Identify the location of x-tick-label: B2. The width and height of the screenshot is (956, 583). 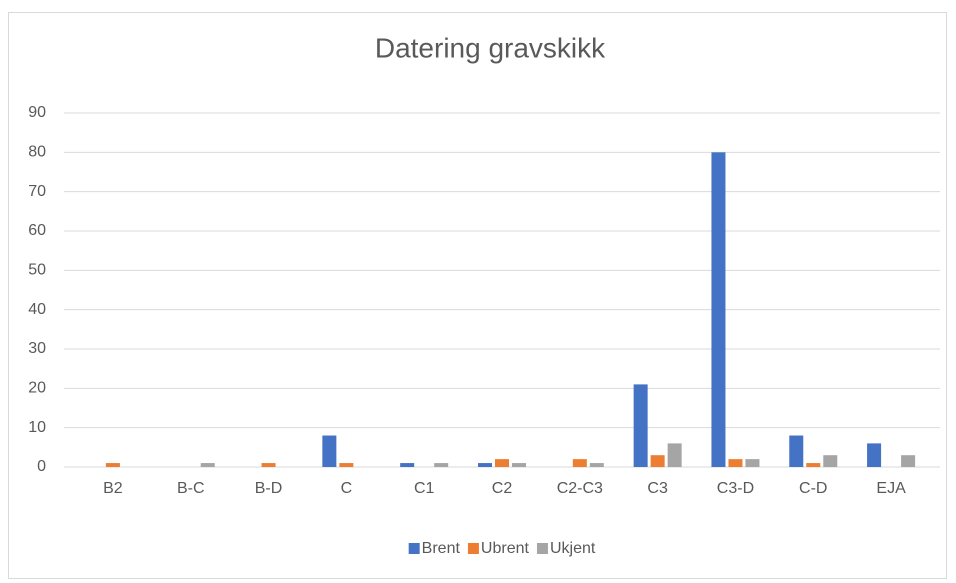
(113, 488).